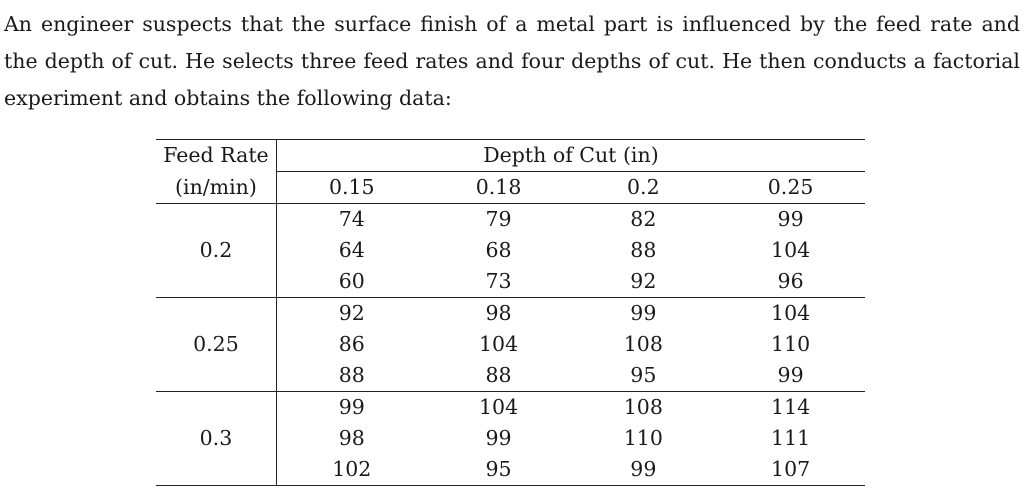 This screenshot has width=1024, height=494. What do you see at coordinates (216, 155) in the screenshot?
I see `feed-rate-header: Feed Rate` at bounding box center [216, 155].